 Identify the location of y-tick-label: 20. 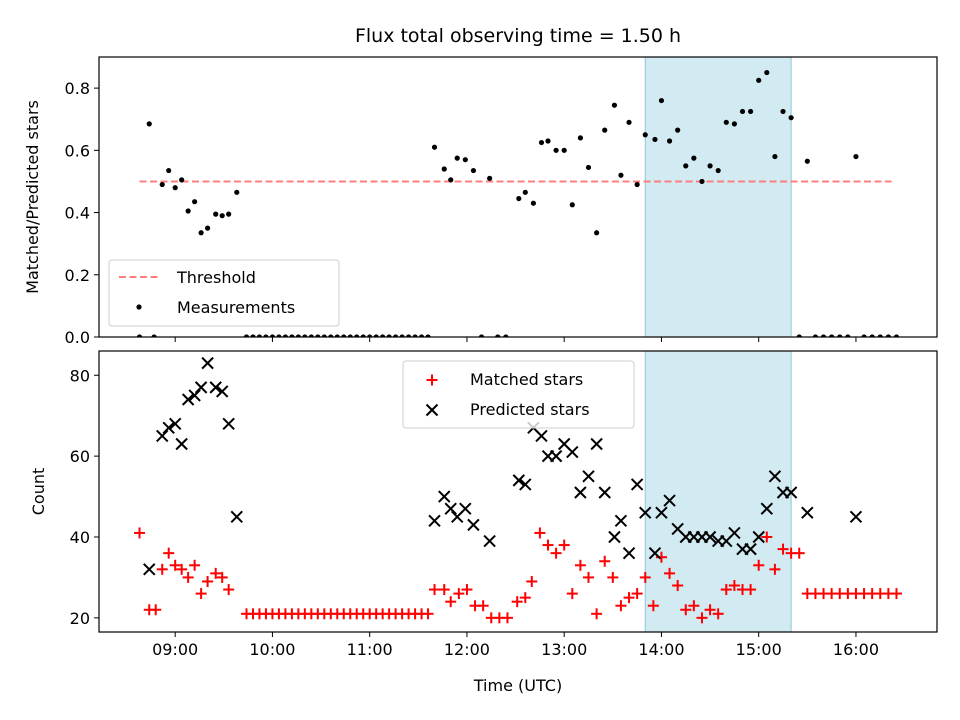
(80, 618).